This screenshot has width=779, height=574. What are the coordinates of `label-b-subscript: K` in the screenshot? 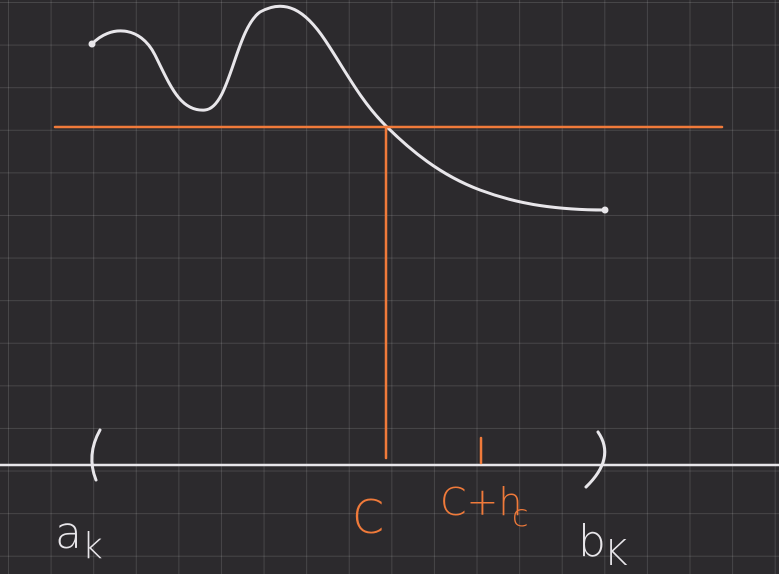 It's located at (616, 553).